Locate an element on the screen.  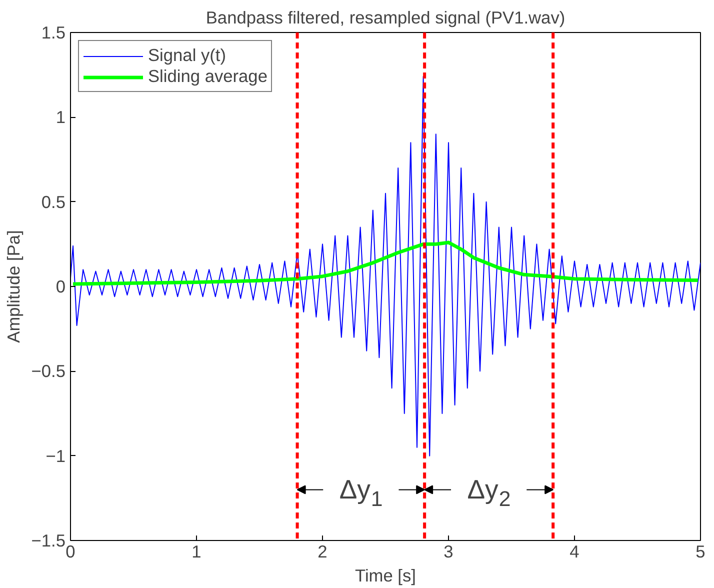
chart-title: Bandpass filtered, resampled signal (PV1.wav) is located at coordinates (386, 18).